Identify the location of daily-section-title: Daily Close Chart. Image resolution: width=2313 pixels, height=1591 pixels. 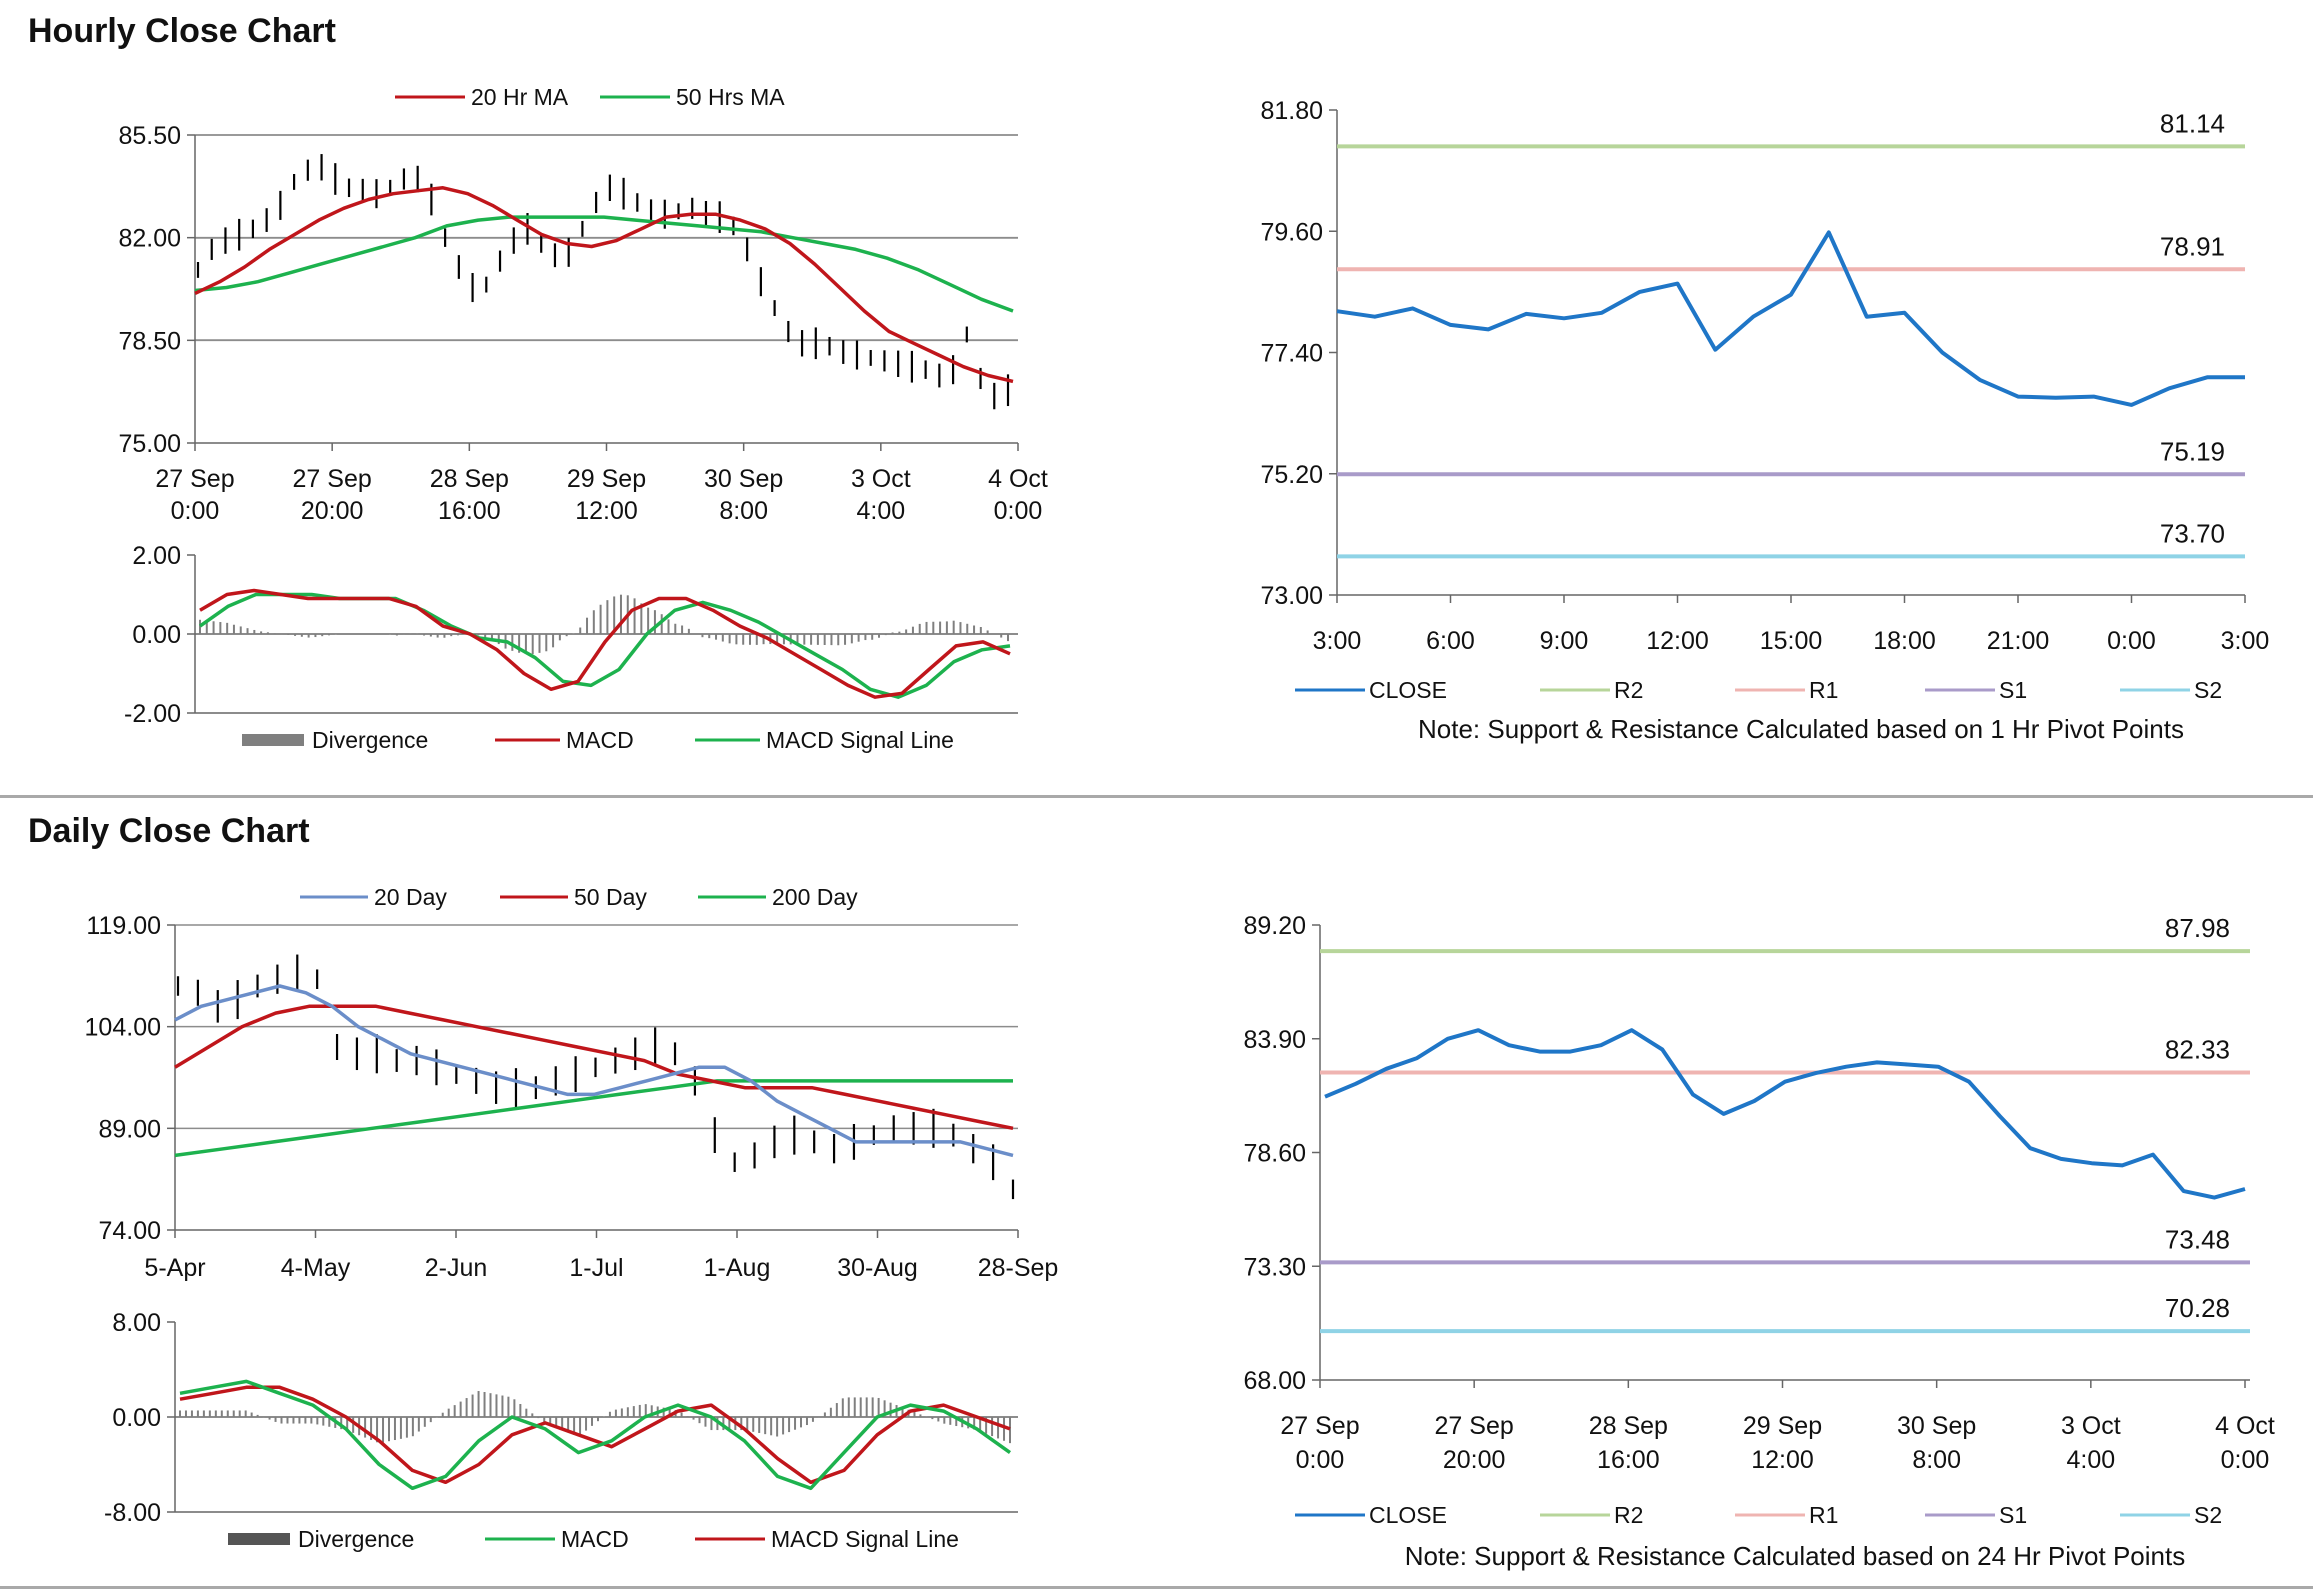
(169, 831).